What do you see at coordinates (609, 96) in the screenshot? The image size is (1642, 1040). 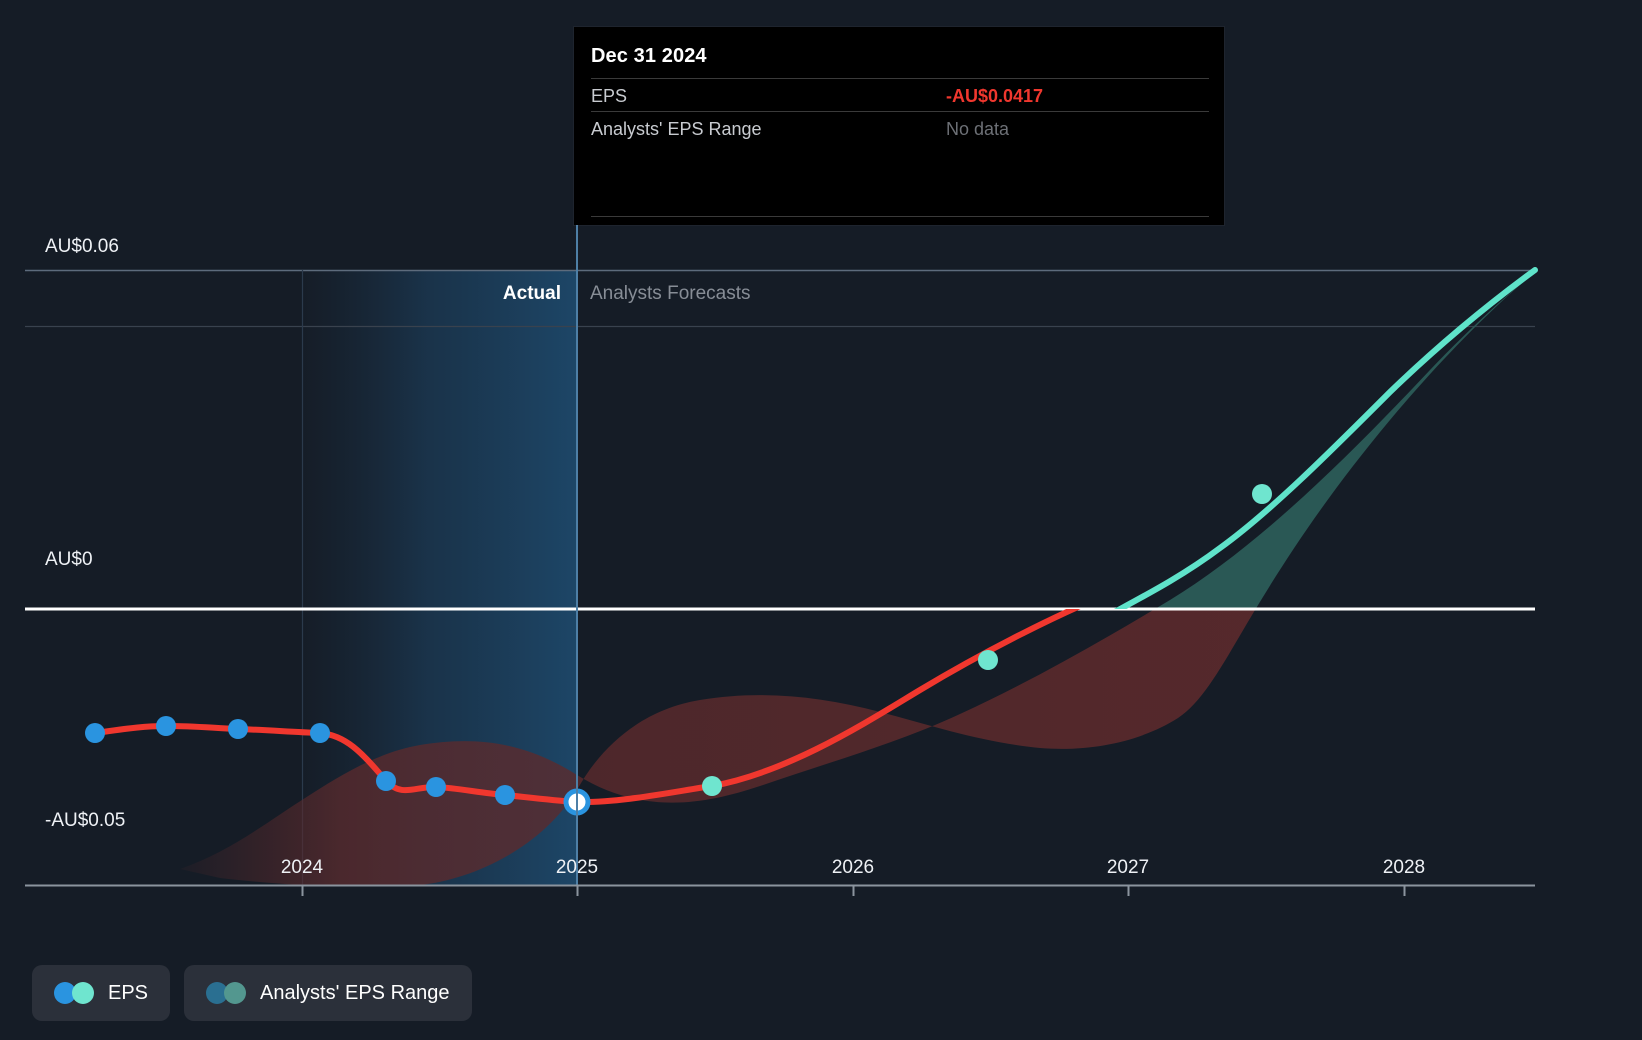 I see `tooltip-eps-label: EPS` at bounding box center [609, 96].